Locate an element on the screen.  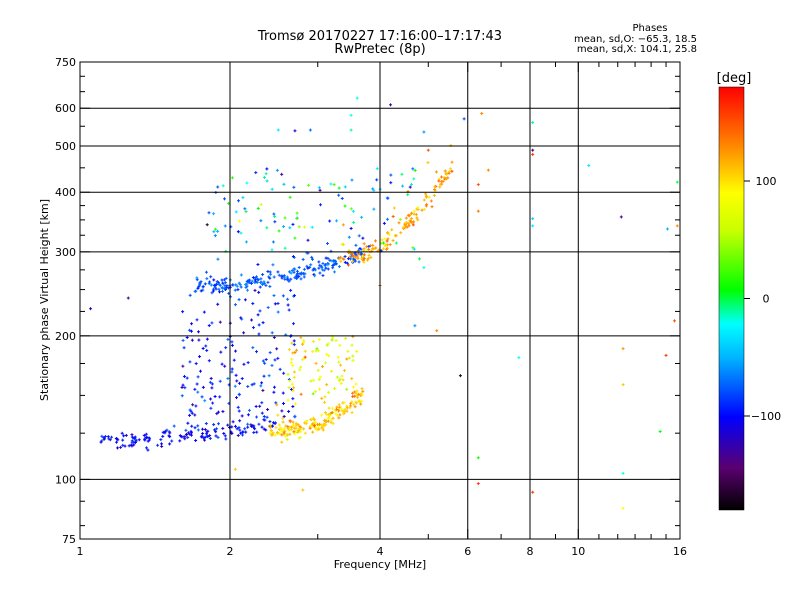
phase-legend-title: Phases is located at coordinates (649, 28).